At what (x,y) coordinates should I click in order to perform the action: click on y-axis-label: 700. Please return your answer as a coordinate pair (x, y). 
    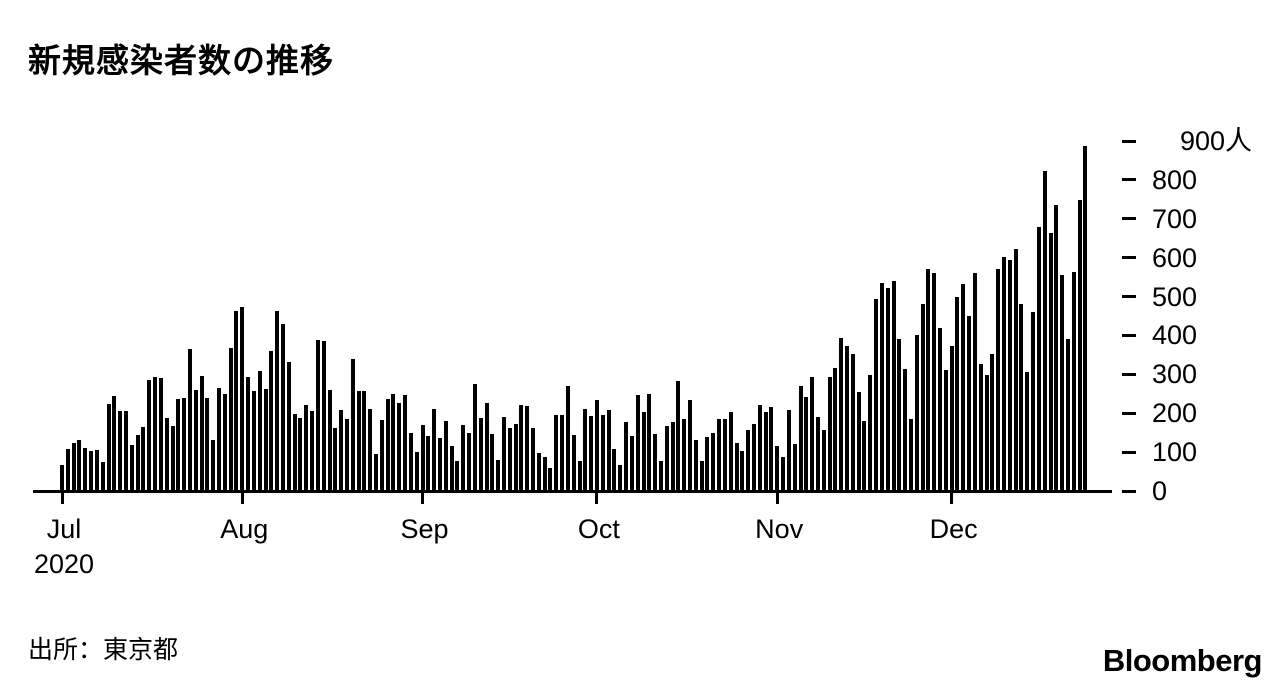
    Looking at the image, I should click on (1175, 218).